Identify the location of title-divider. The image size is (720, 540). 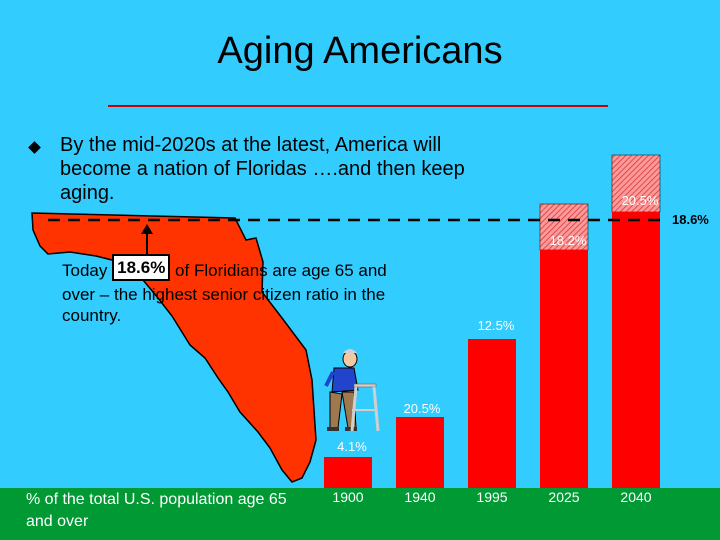
(358, 106).